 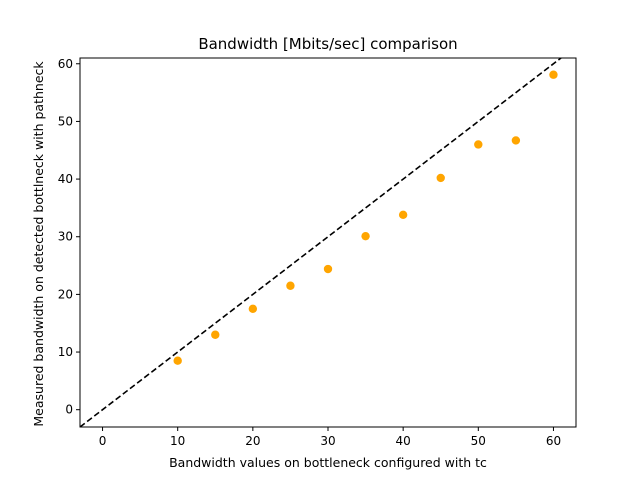 What do you see at coordinates (327, 44) in the screenshot?
I see `chart-title: Bandwidth [Mbits/sec] comparison` at bounding box center [327, 44].